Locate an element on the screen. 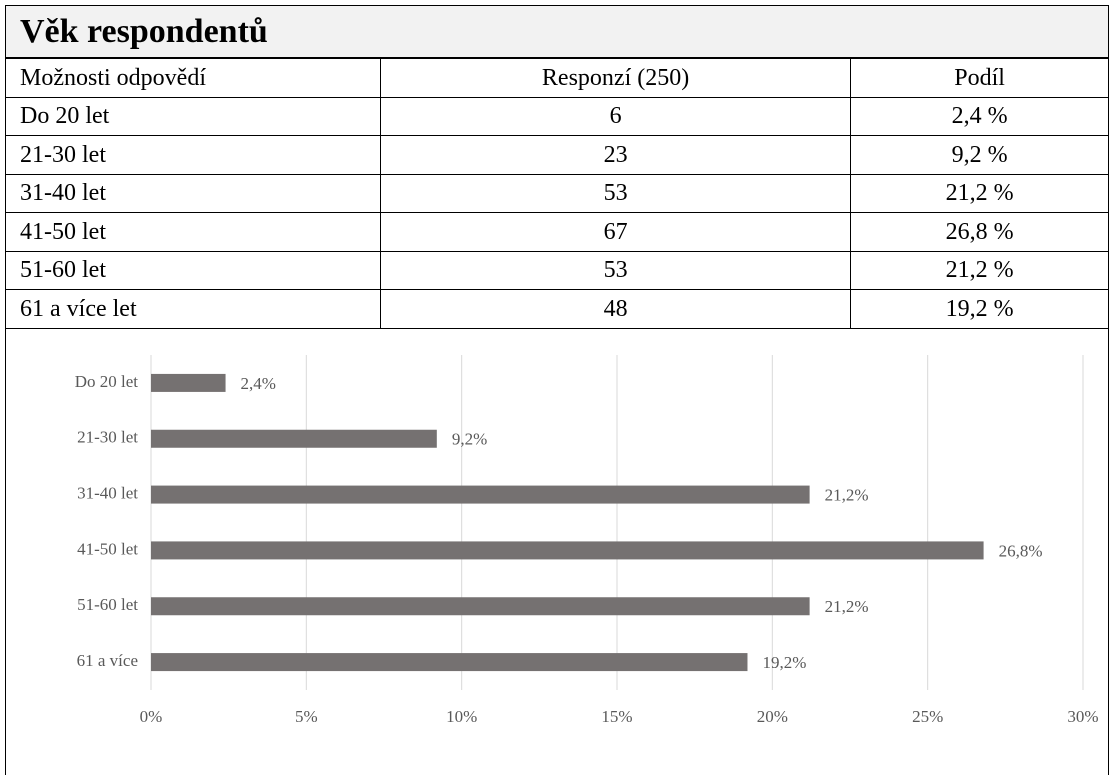 This screenshot has width=1116, height=775. table-row: Do 20 let 6 2,4 % is located at coordinates (557, 116).